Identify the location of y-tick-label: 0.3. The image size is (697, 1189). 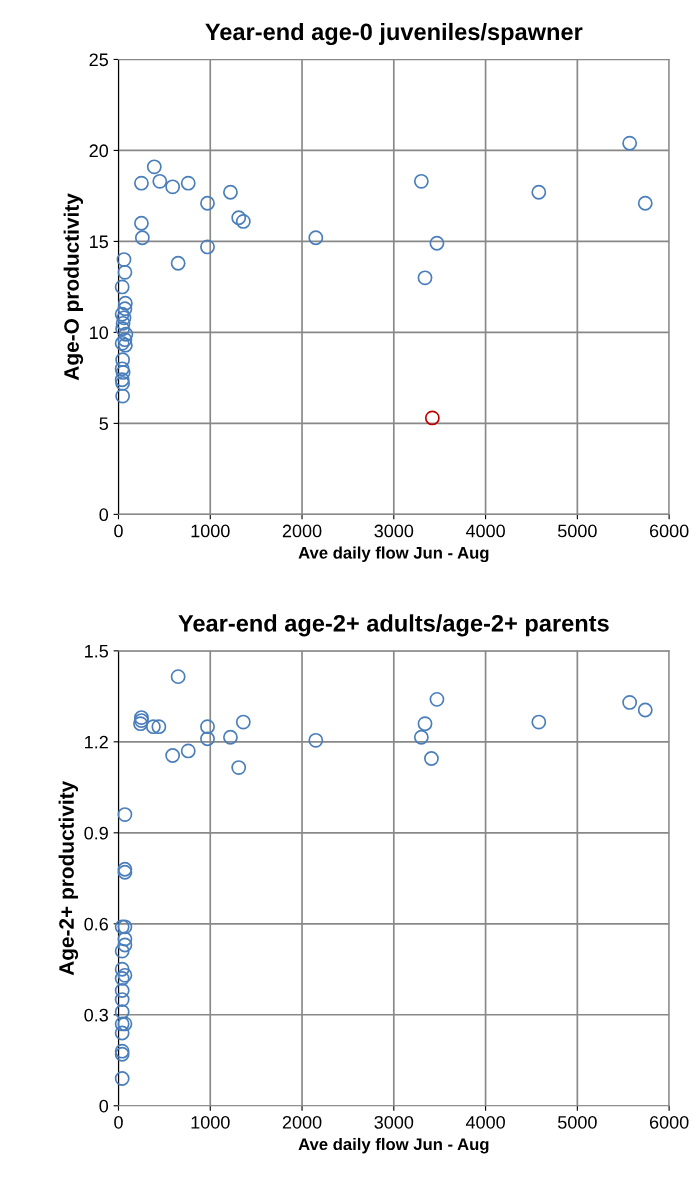
(96, 1015).